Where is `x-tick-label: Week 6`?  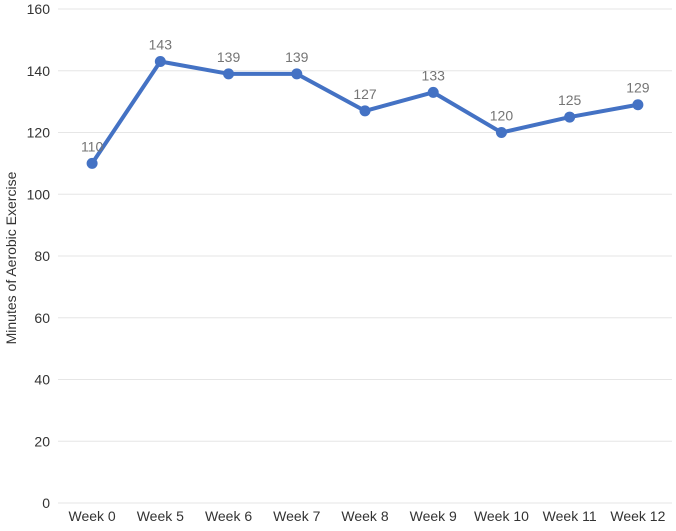
x-tick-label: Week 6 is located at coordinates (228, 516).